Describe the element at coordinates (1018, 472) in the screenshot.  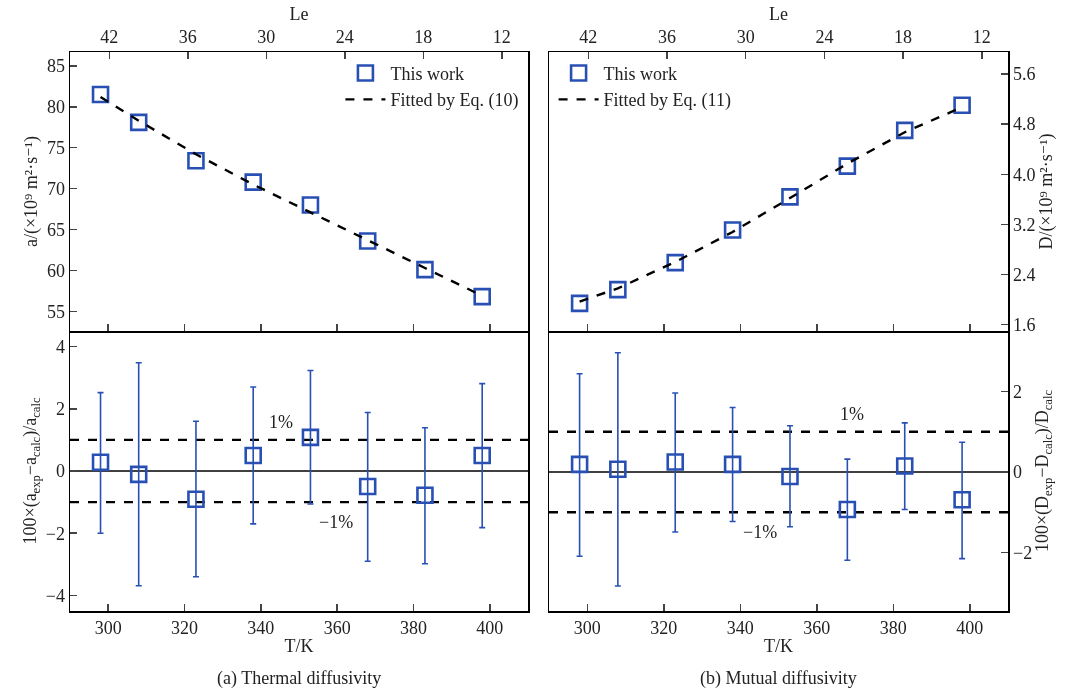
I see `y2-tick-label: 0` at that location.